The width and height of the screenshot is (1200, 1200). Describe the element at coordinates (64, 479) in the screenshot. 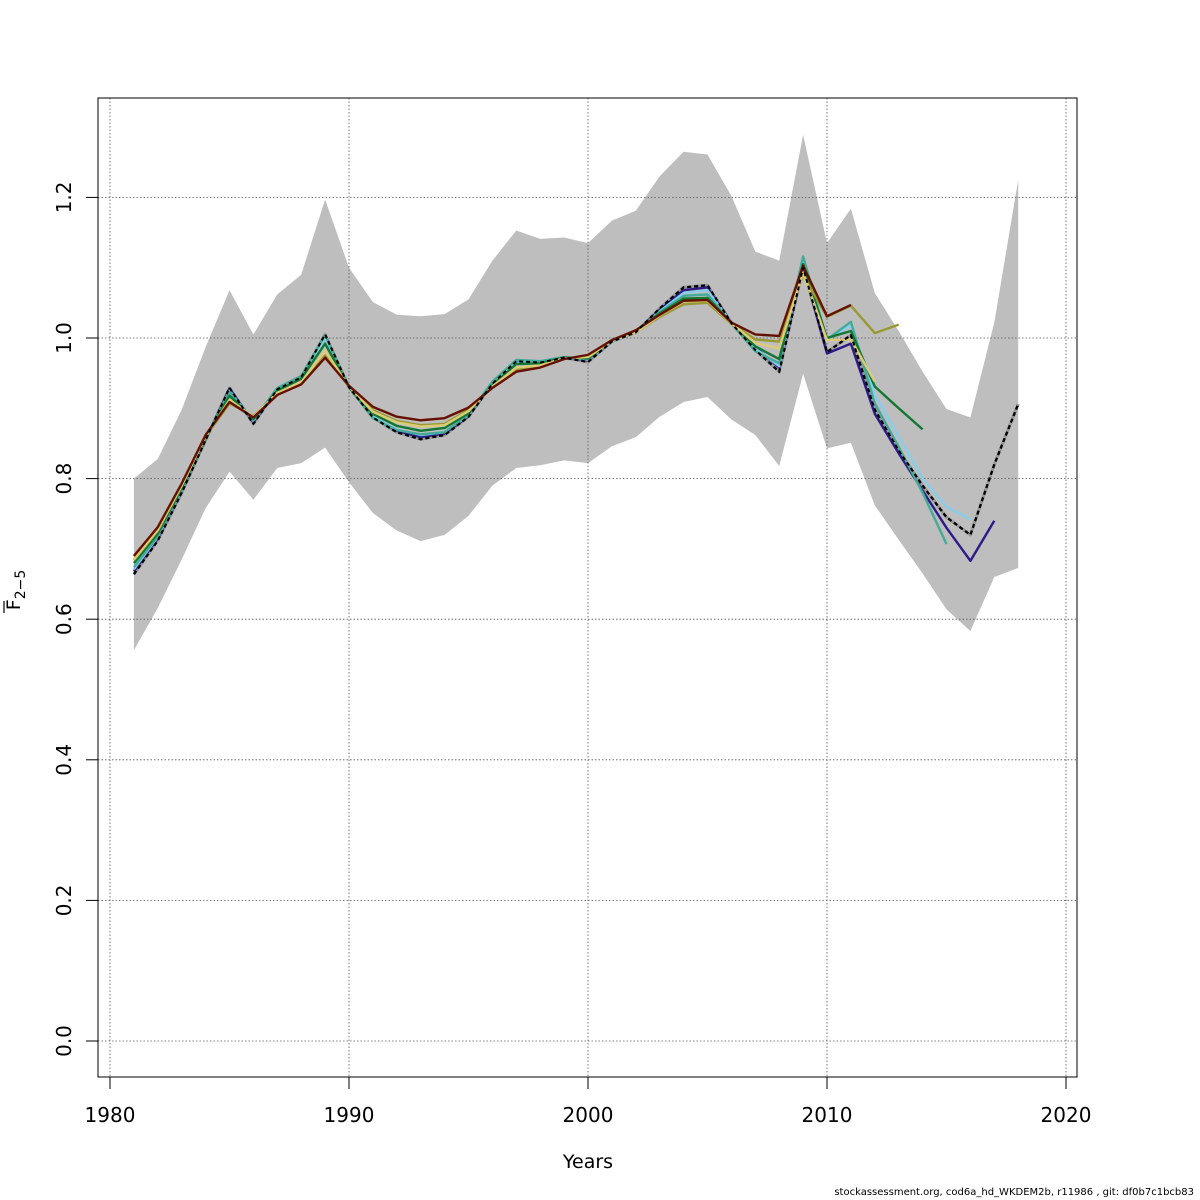

I see `y-tick-label: 0.8` at that location.